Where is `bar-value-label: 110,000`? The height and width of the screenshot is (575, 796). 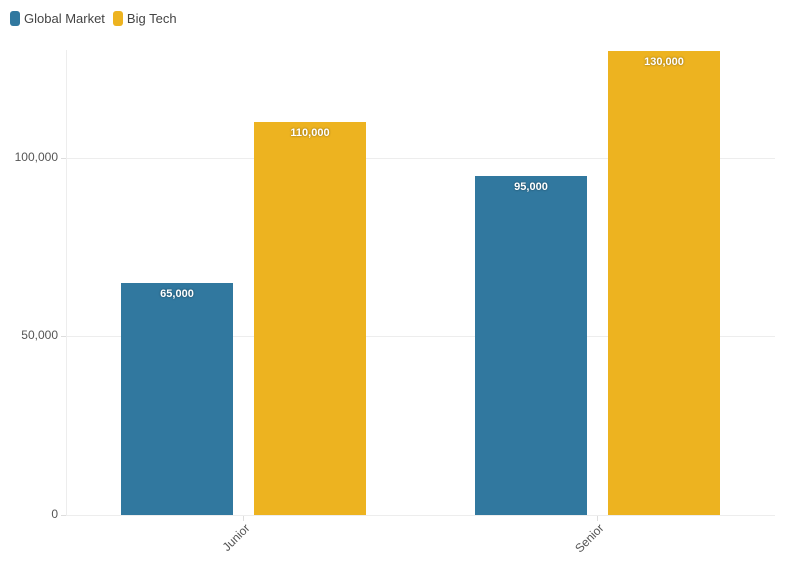 bar-value-label: 110,000 is located at coordinates (310, 133).